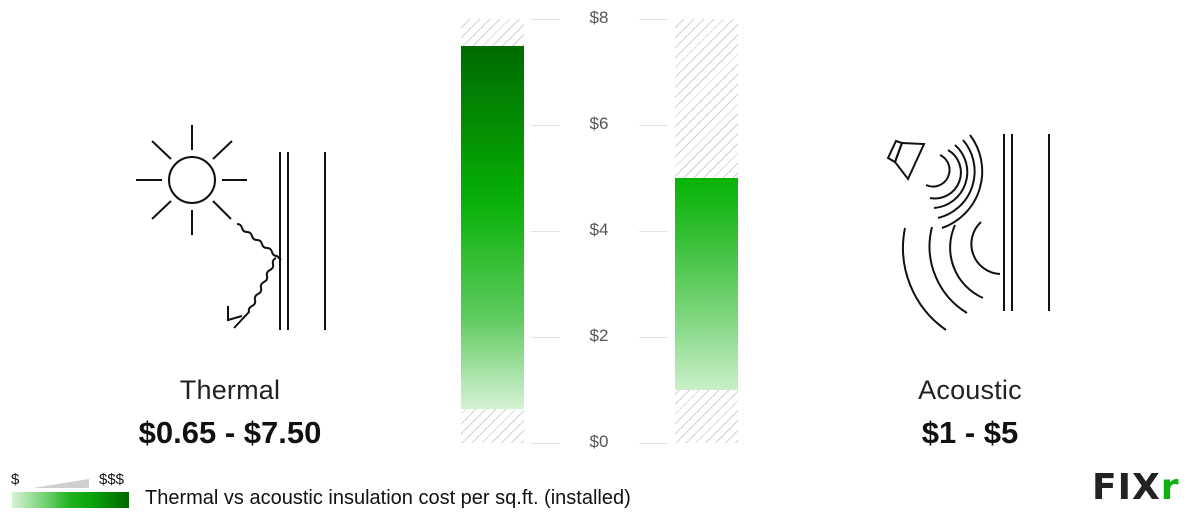 The image size is (1200, 520). Describe the element at coordinates (599, 335) in the screenshot. I see `y-tick-label: $2` at that location.